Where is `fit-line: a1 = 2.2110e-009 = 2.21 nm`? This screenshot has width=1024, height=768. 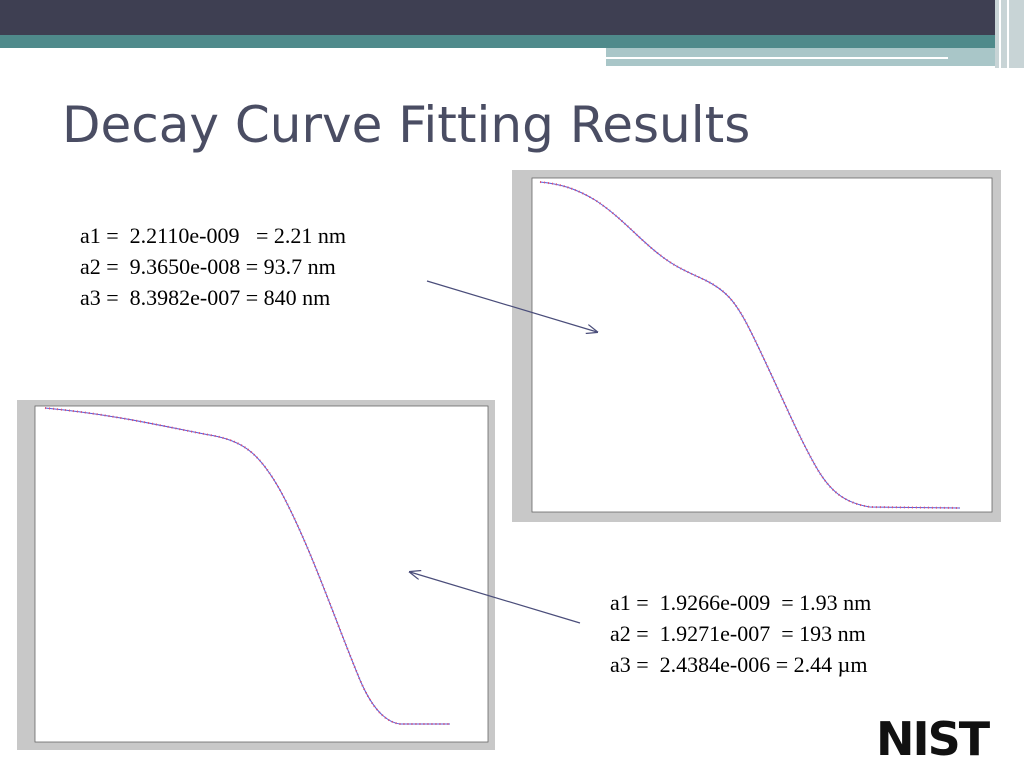
fit-line: a1 = 2.2110e-009 = 2.21 nm is located at coordinates (213, 235).